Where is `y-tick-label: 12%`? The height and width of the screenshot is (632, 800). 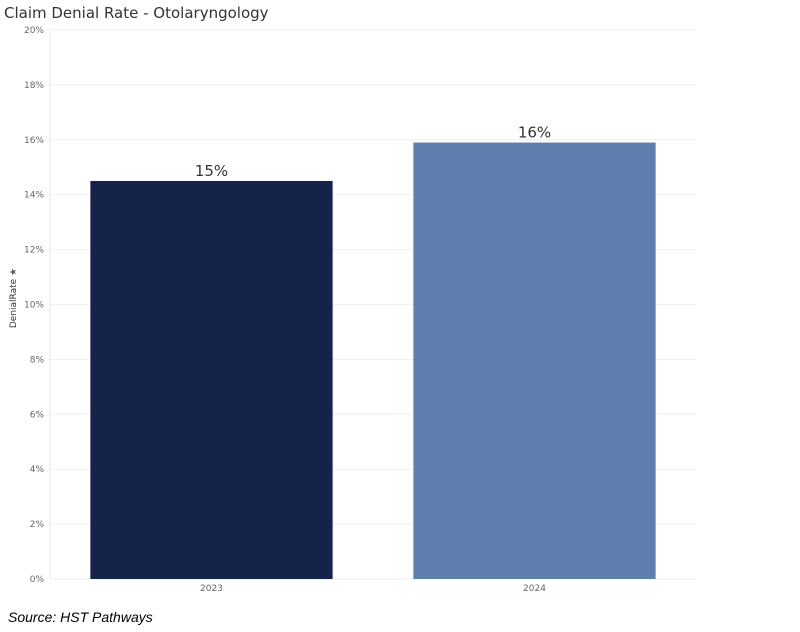
y-tick-label: 12% is located at coordinates (34, 251).